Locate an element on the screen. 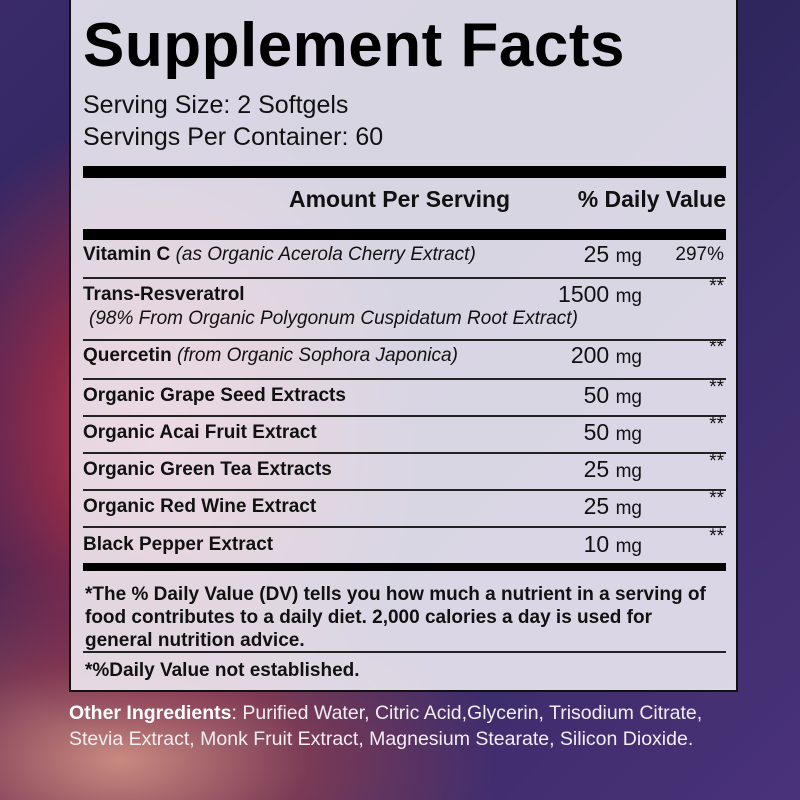 Image resolution: width=800 pixels, height=800 pixels. ingredient-row: Organic Acai Fruit Extract 50 mg ** is located at coordinates (404, 433).